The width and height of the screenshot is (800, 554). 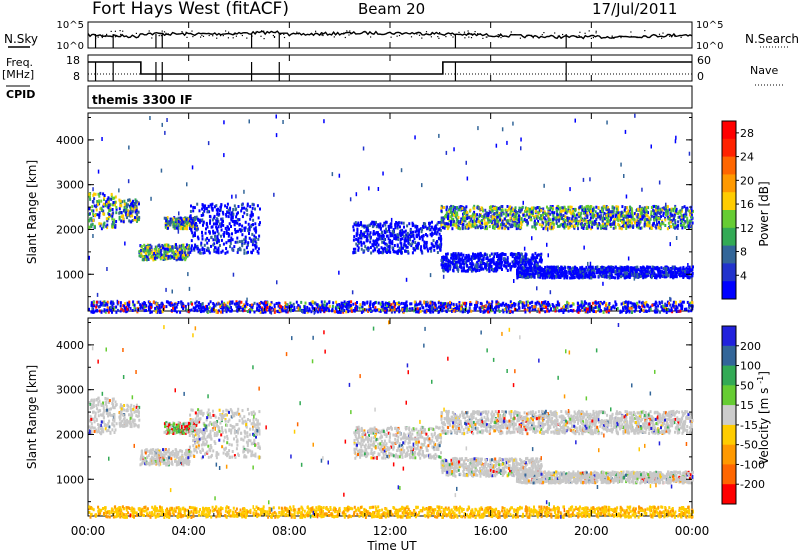 What do you see at coordinates (19, 62) in the screenshot?
I see `freq-label: Freq.` at bounding box center [19, 62].